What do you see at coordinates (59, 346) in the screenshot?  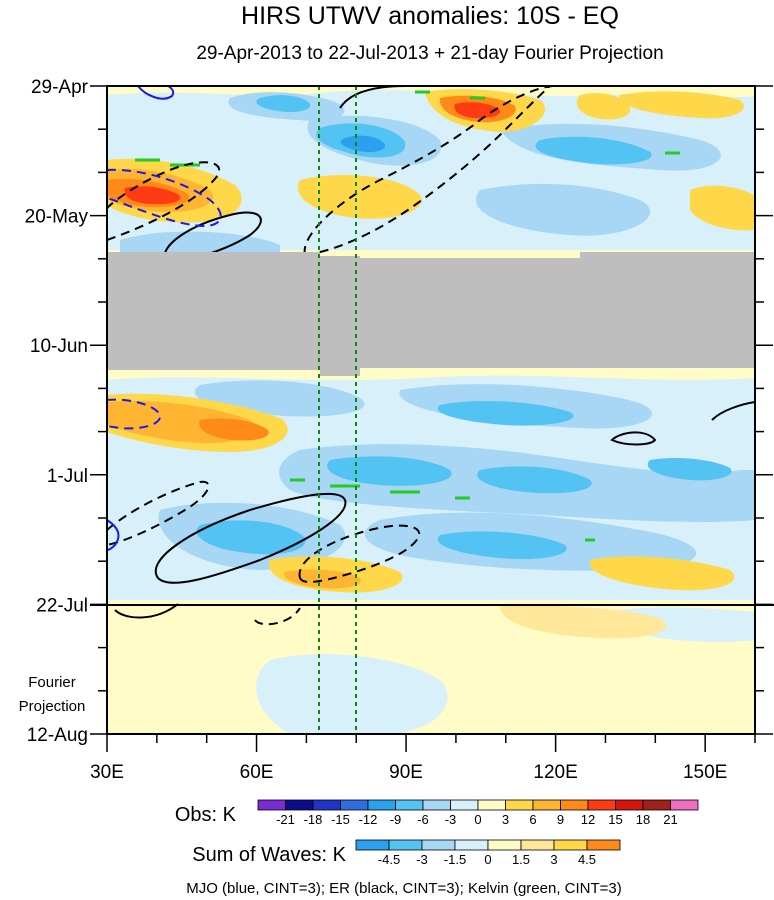 I see `y-tick-label: 10-Jun` at bounding box center [59, 346].